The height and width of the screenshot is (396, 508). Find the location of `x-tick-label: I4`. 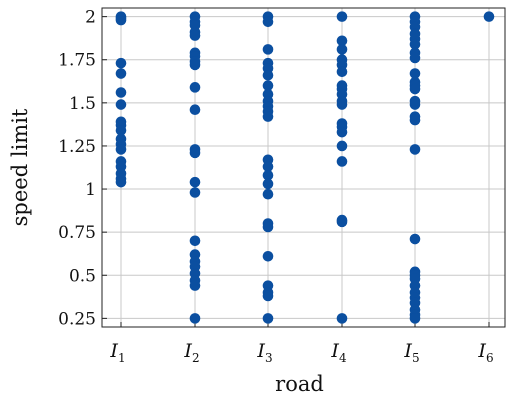

x-tick-label: I4 is located at coordinates (338, 352).